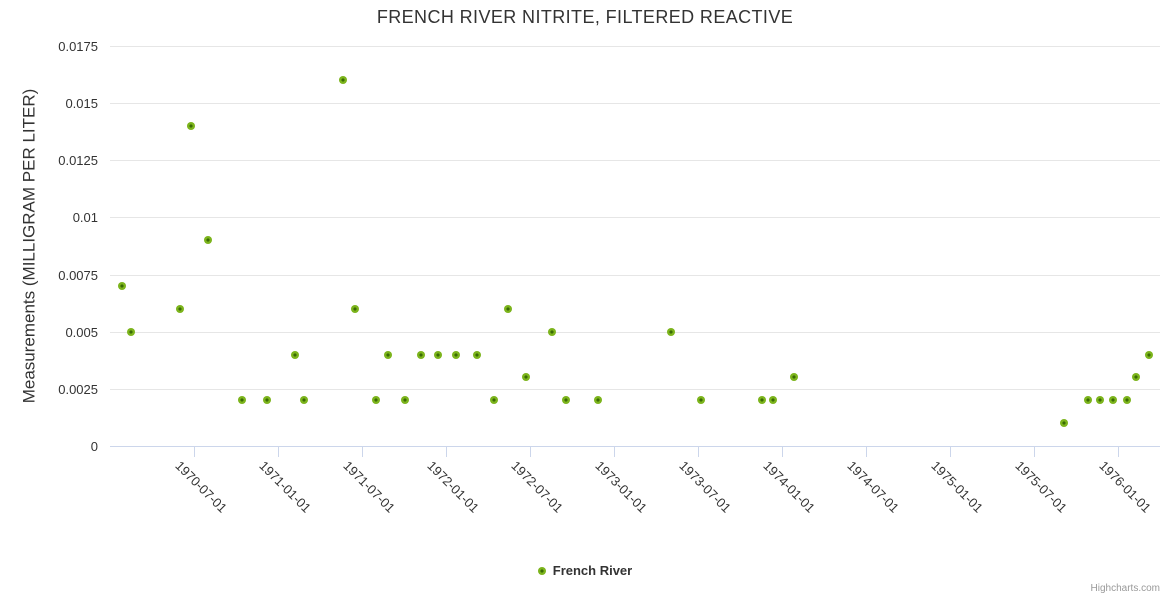  I want to click on highcharts-credits-link: Highcharts.com, so click(1125, 588).